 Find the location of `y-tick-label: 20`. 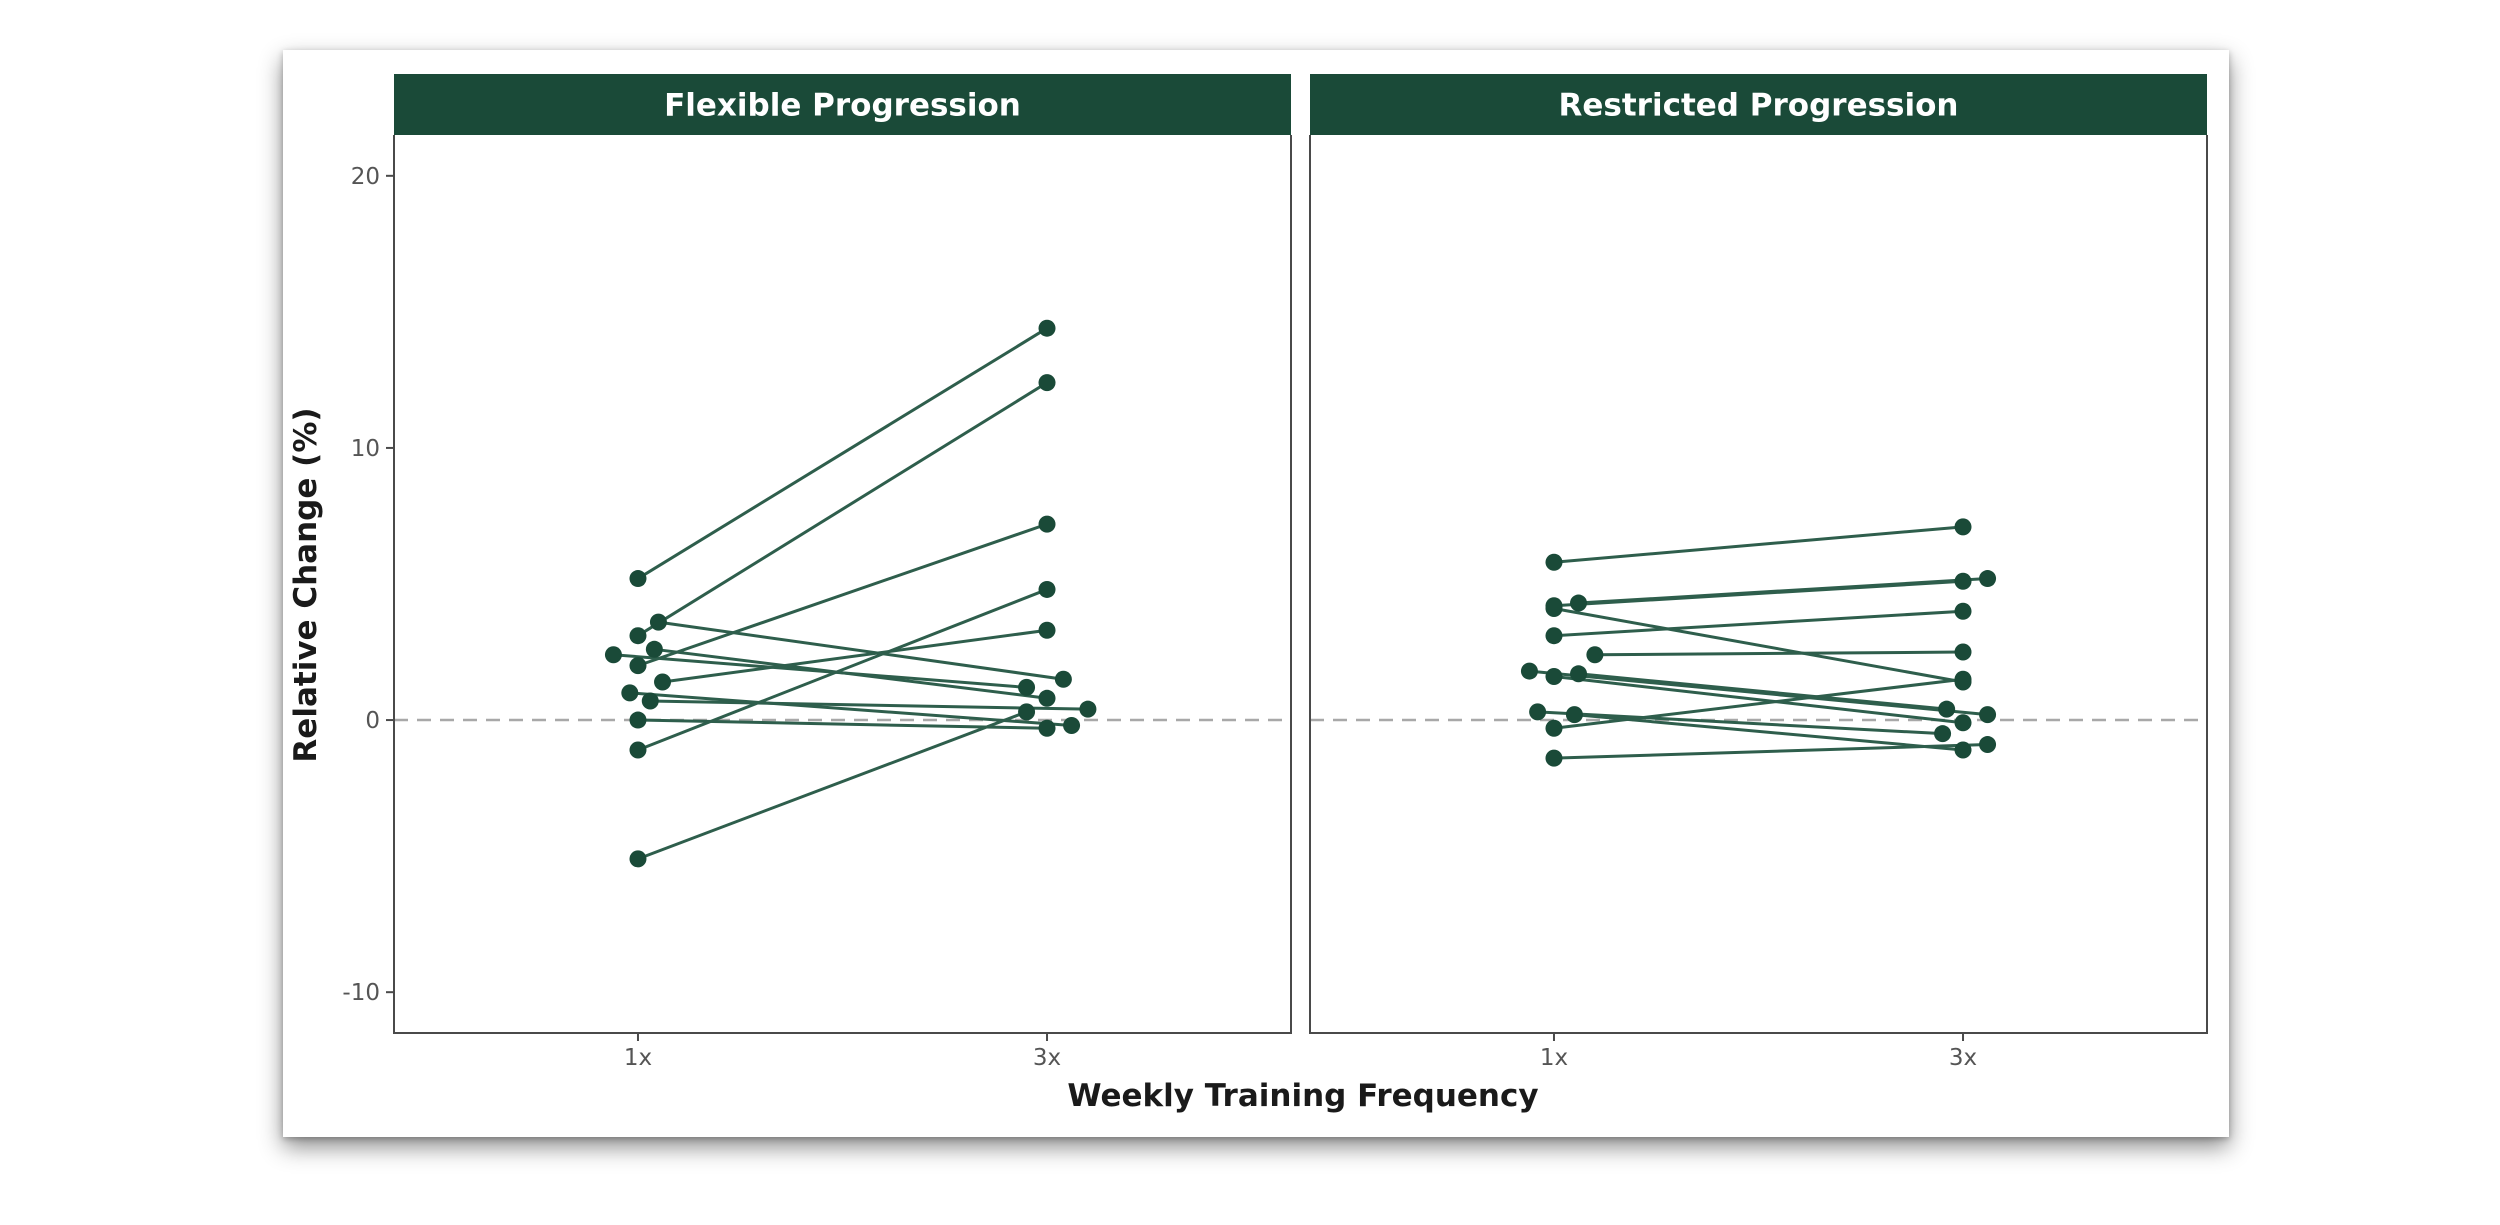

y-tick-label: 20 is located at coordinates (365, 177).